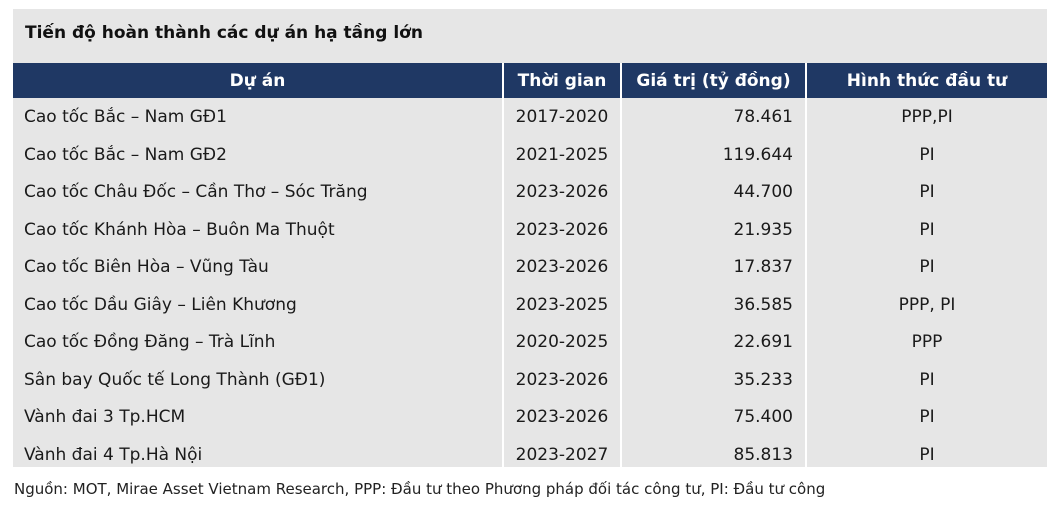 The width and height of the screenshot is (1054, 509). What do you see at coordinates (713, 81) in the screenshot?
I see `column-header-value: Giá trị (tỷ đồng)` at bounding box center [713, 81].